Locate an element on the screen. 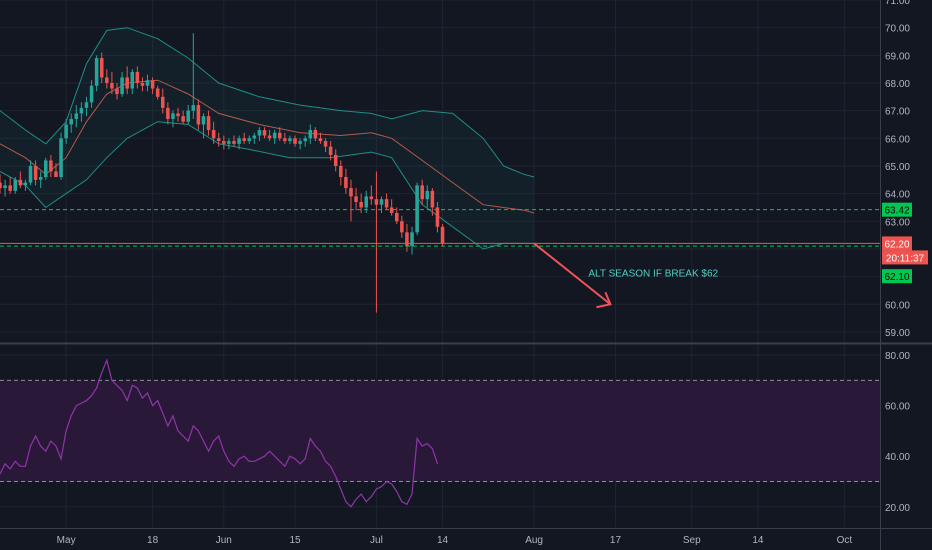 This screenshot has height=550, width=932. time-tick-label: 17 is located at coordinates (616, 540).